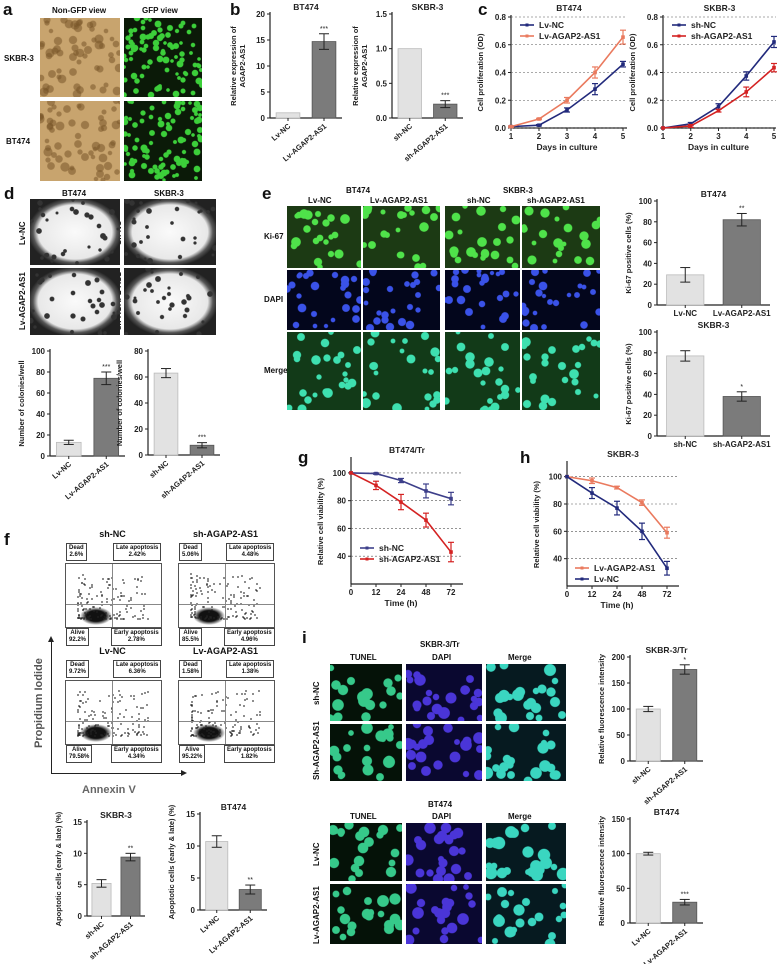  What do you see at coordinates (601, 708) in the screenshot?
I see `y-axis-label: Relative fluorescence intensity` at bounding box center [601, 708].